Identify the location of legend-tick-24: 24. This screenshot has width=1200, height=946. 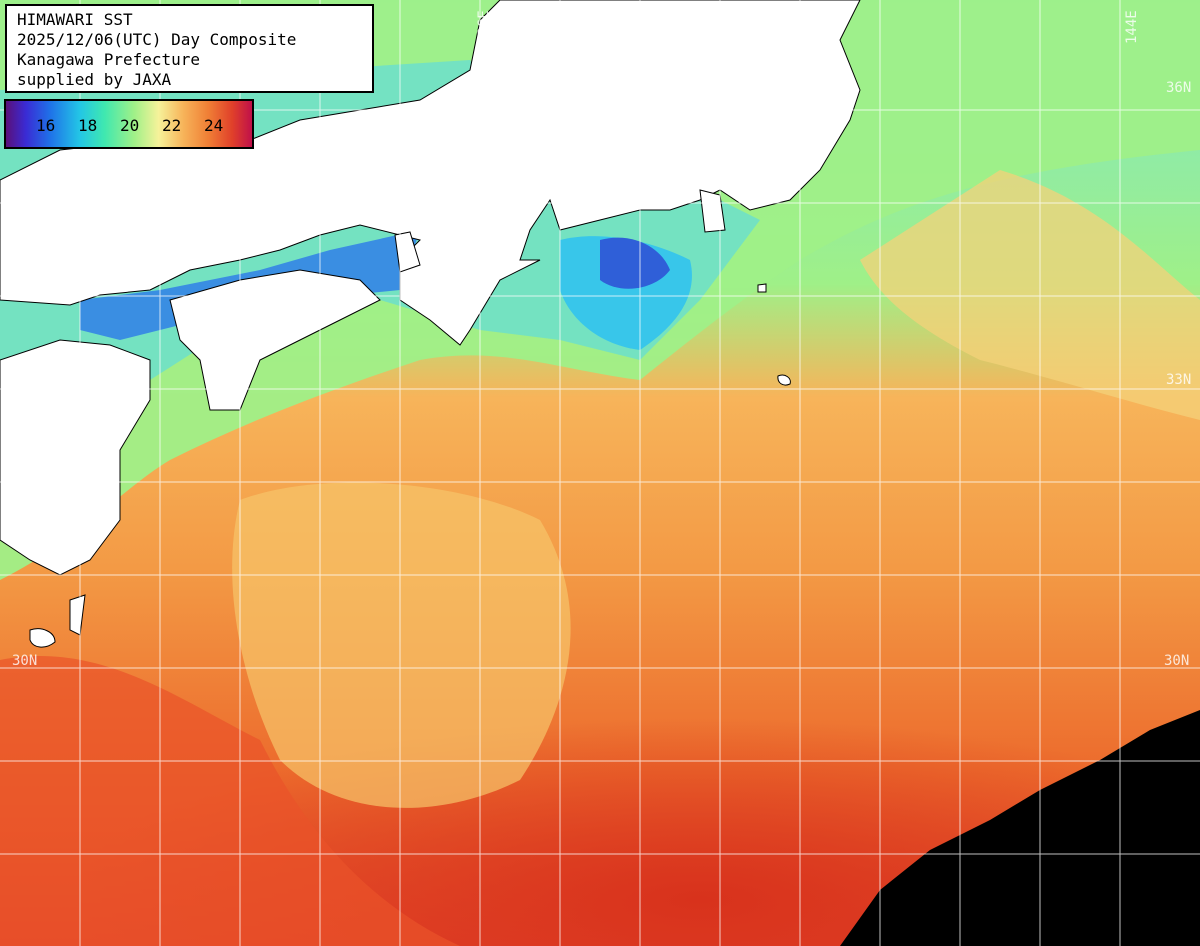
(214, 125).